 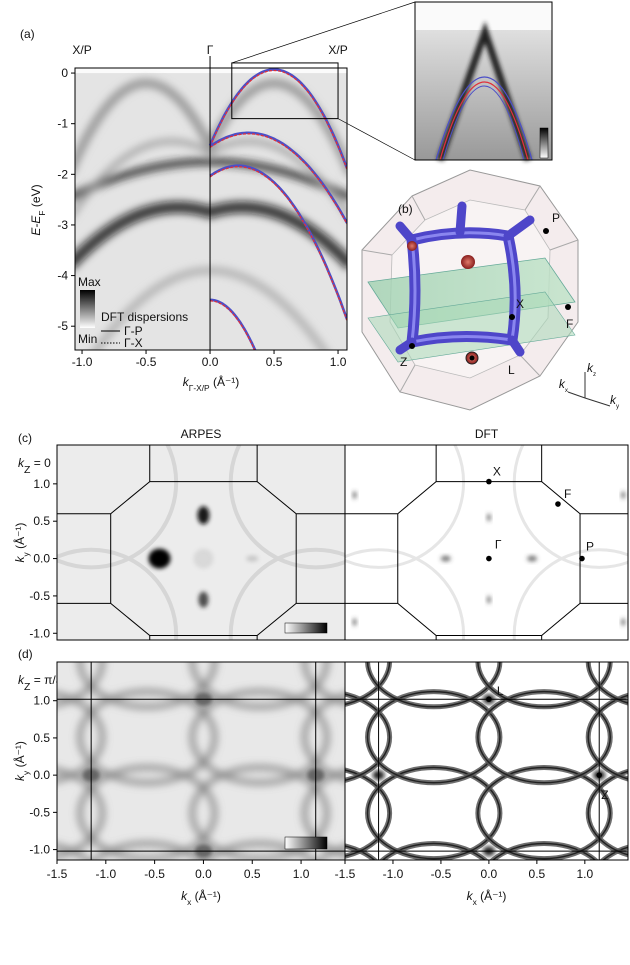 I want to click on rings, so click(x=486, y=761).